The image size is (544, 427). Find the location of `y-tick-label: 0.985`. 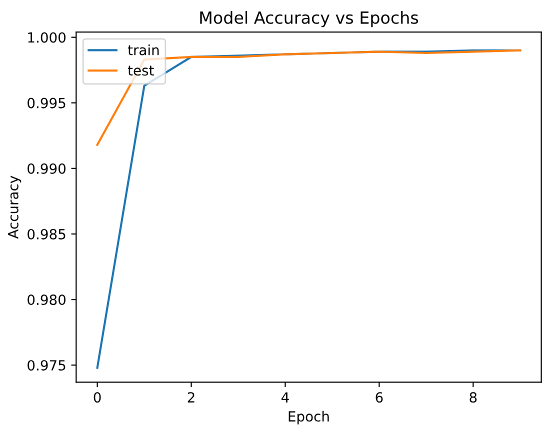

y-tick-label: 0.985 is located at coordinates (47, 234).